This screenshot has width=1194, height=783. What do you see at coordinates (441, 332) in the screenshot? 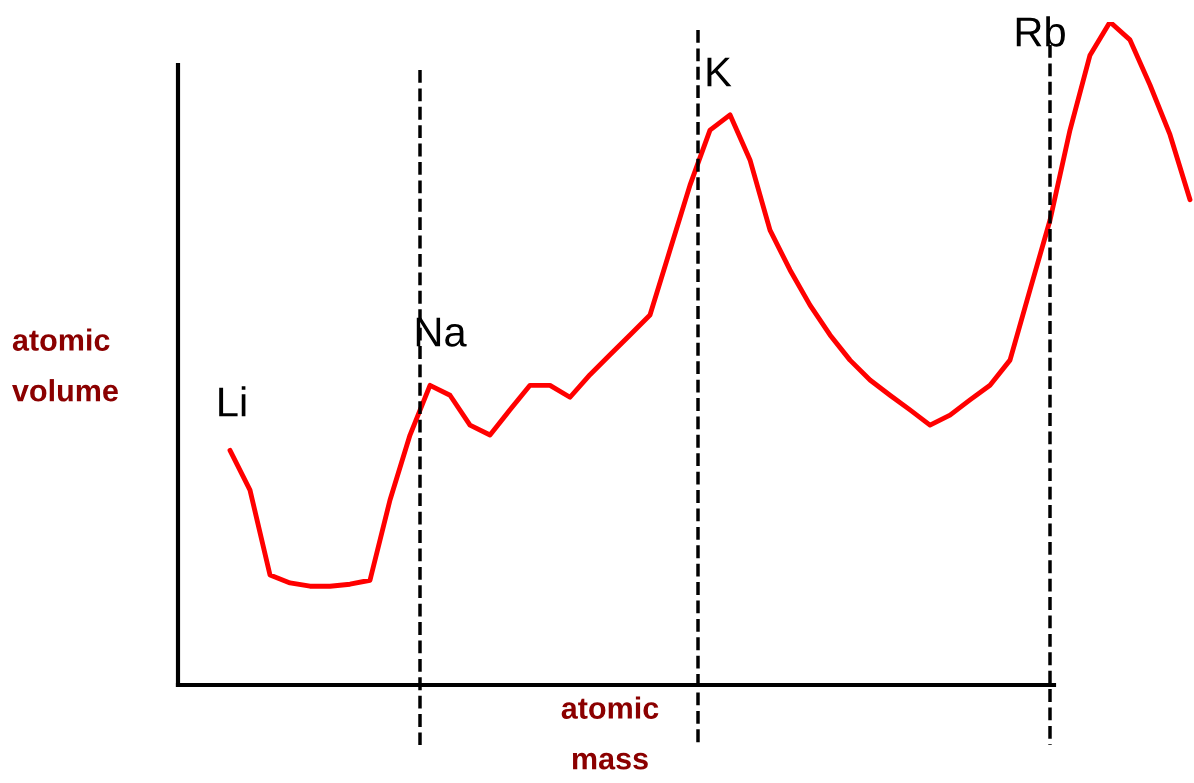
I see `annotation: Na` at bounding box center [441, 332].